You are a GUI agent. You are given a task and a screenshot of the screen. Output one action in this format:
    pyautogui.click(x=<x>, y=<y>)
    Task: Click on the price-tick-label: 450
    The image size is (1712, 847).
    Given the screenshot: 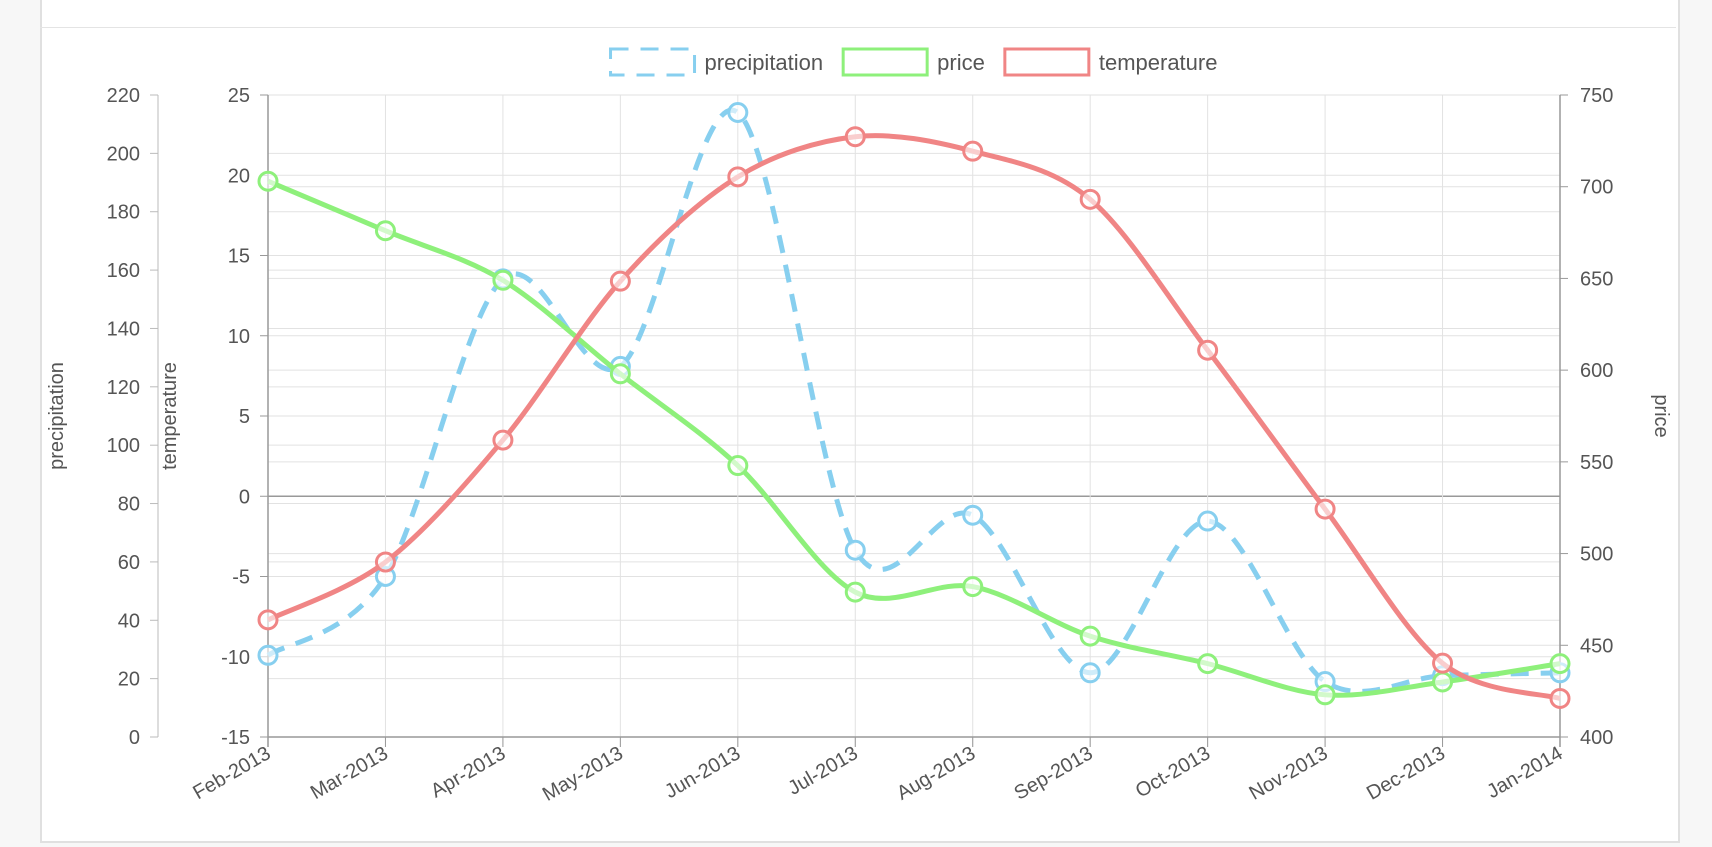 What is the action you would take?
    pyautogui.click(x=1596, y=646)
    